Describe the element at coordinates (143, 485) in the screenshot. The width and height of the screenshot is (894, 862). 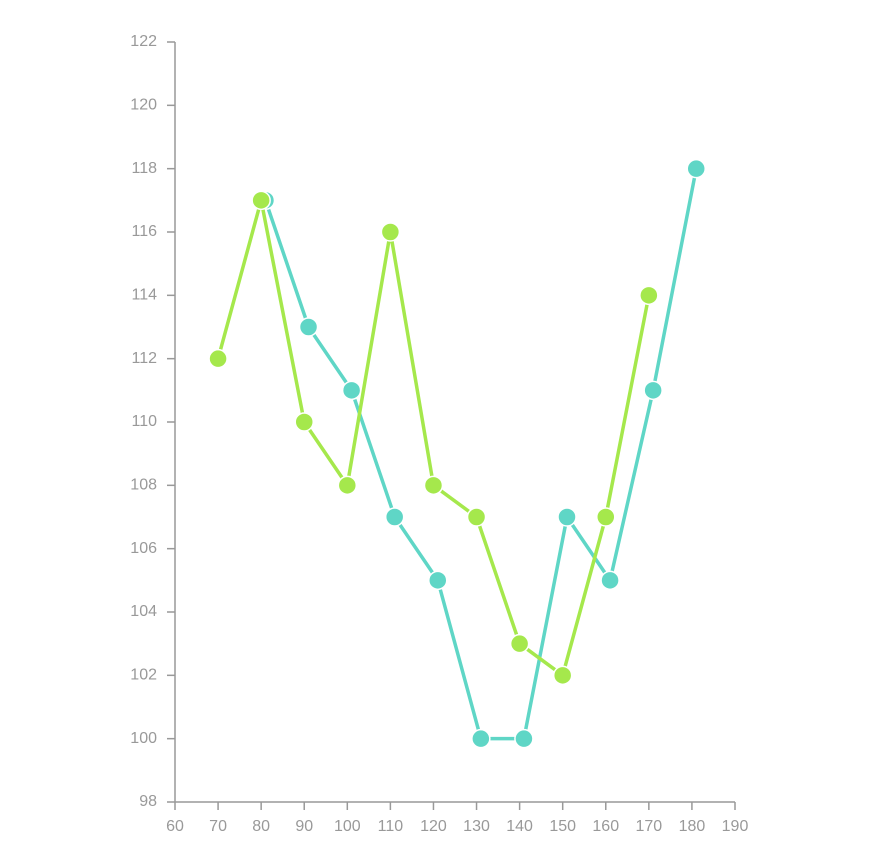
I see `y-tick-label: 108` at that location.